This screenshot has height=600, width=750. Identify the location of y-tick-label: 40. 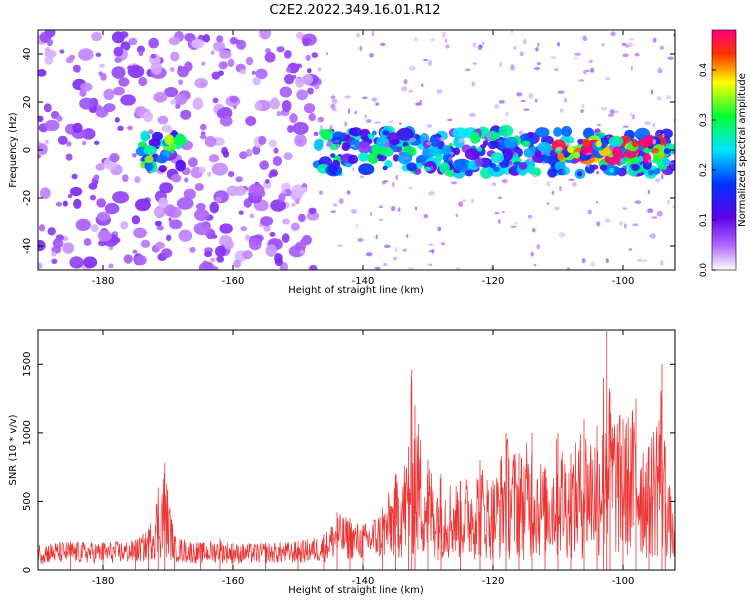
(27, 54).